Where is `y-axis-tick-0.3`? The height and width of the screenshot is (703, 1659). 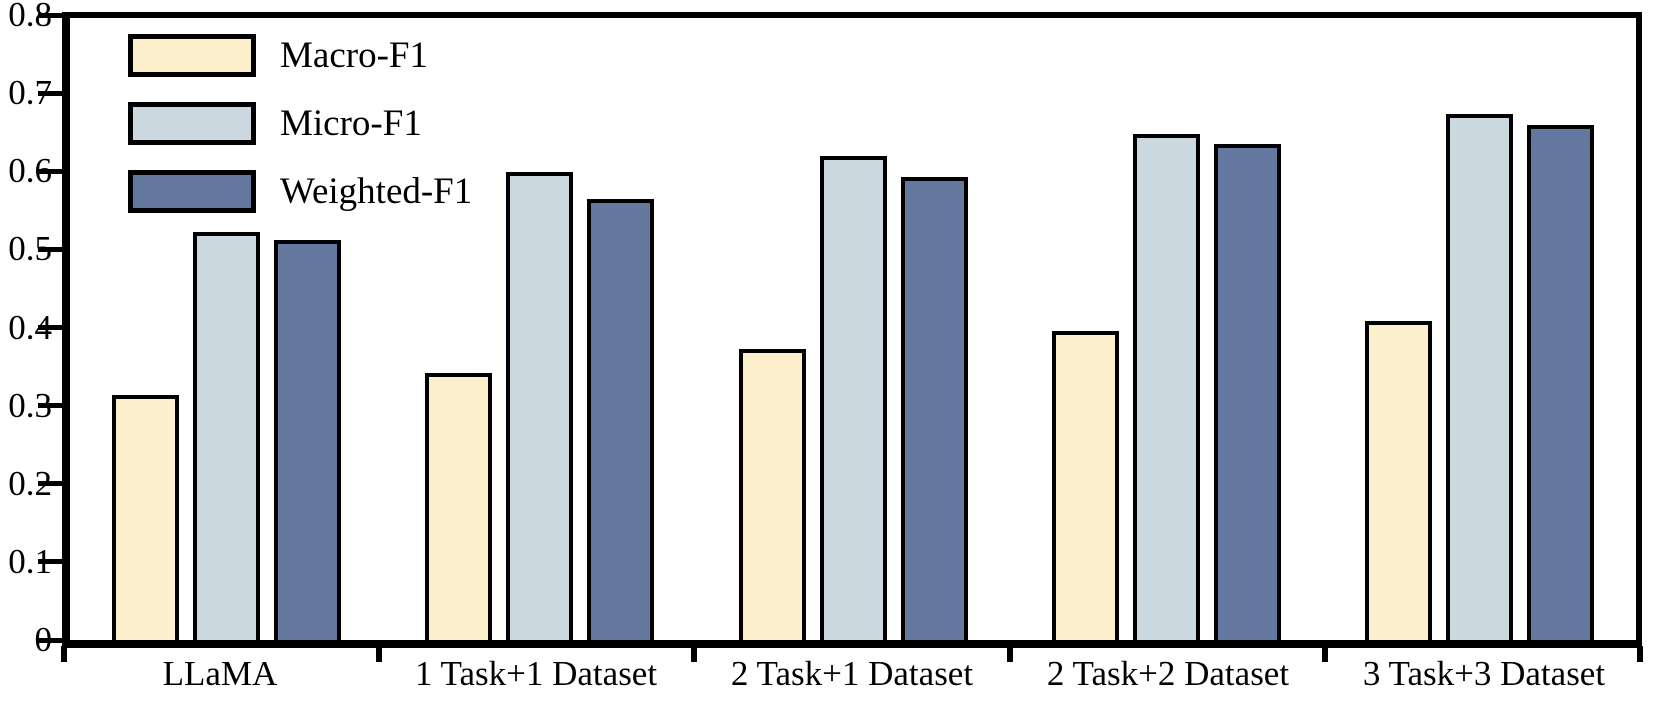 y-axis-tick-0.3 is located at coordinates (50, 406).